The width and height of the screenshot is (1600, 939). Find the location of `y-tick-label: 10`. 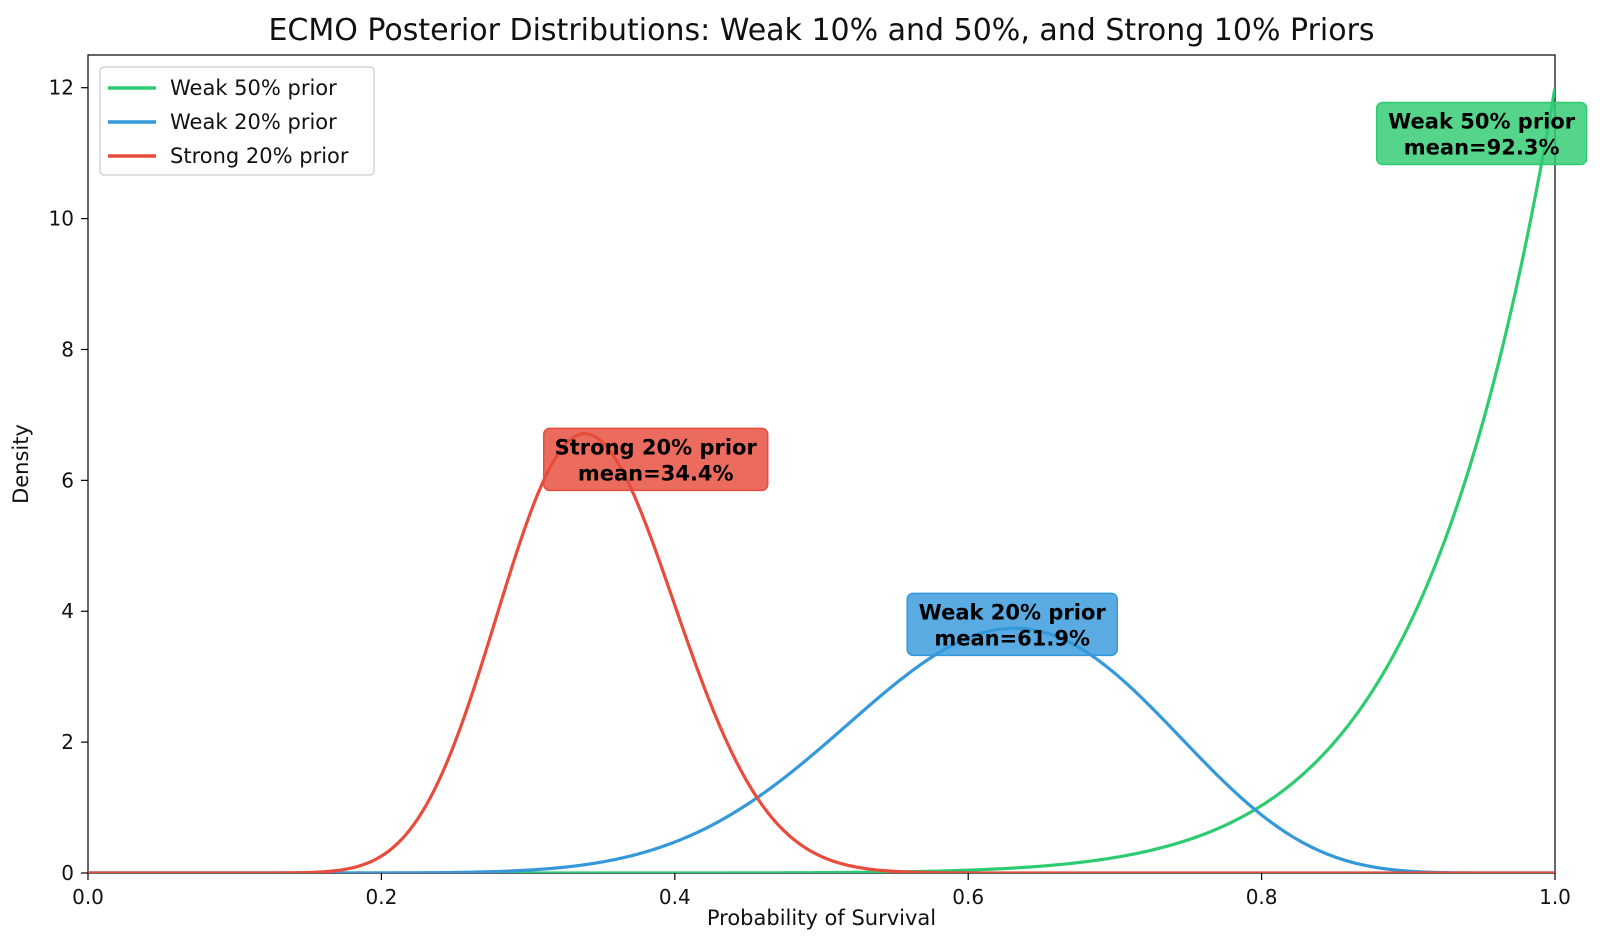

y-tick-label: 10 is located at coordinates (61, 219).